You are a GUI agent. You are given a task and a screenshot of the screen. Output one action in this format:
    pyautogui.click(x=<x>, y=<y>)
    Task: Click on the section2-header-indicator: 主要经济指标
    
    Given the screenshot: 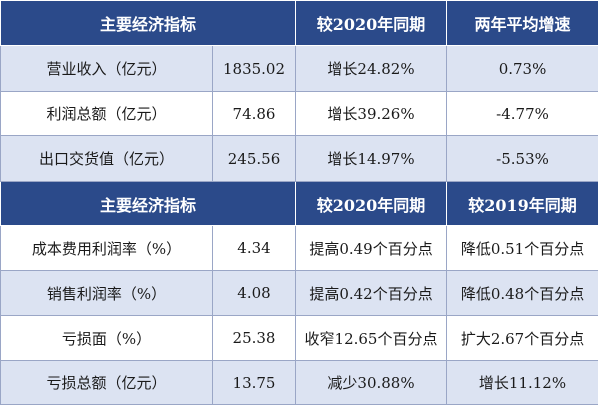 What is the action you would take?
    pyautogui.click(x=148, y=204)
    